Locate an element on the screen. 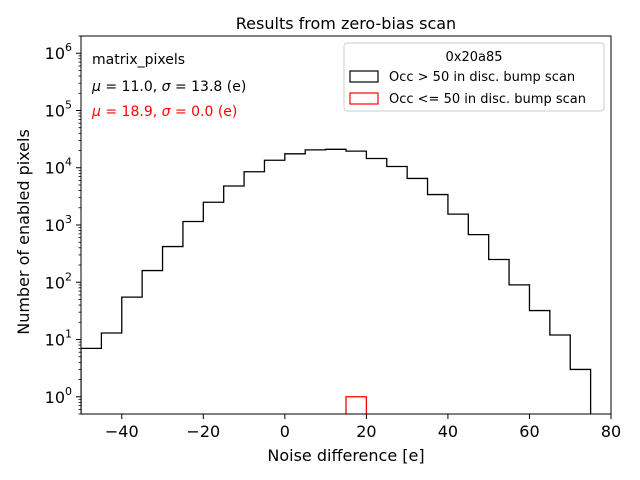 The height and width of the screenshot is (480, 640). annotation-stats: μ = 18.9, σ = 0.0 (e) is located at coordinates (164, 112).